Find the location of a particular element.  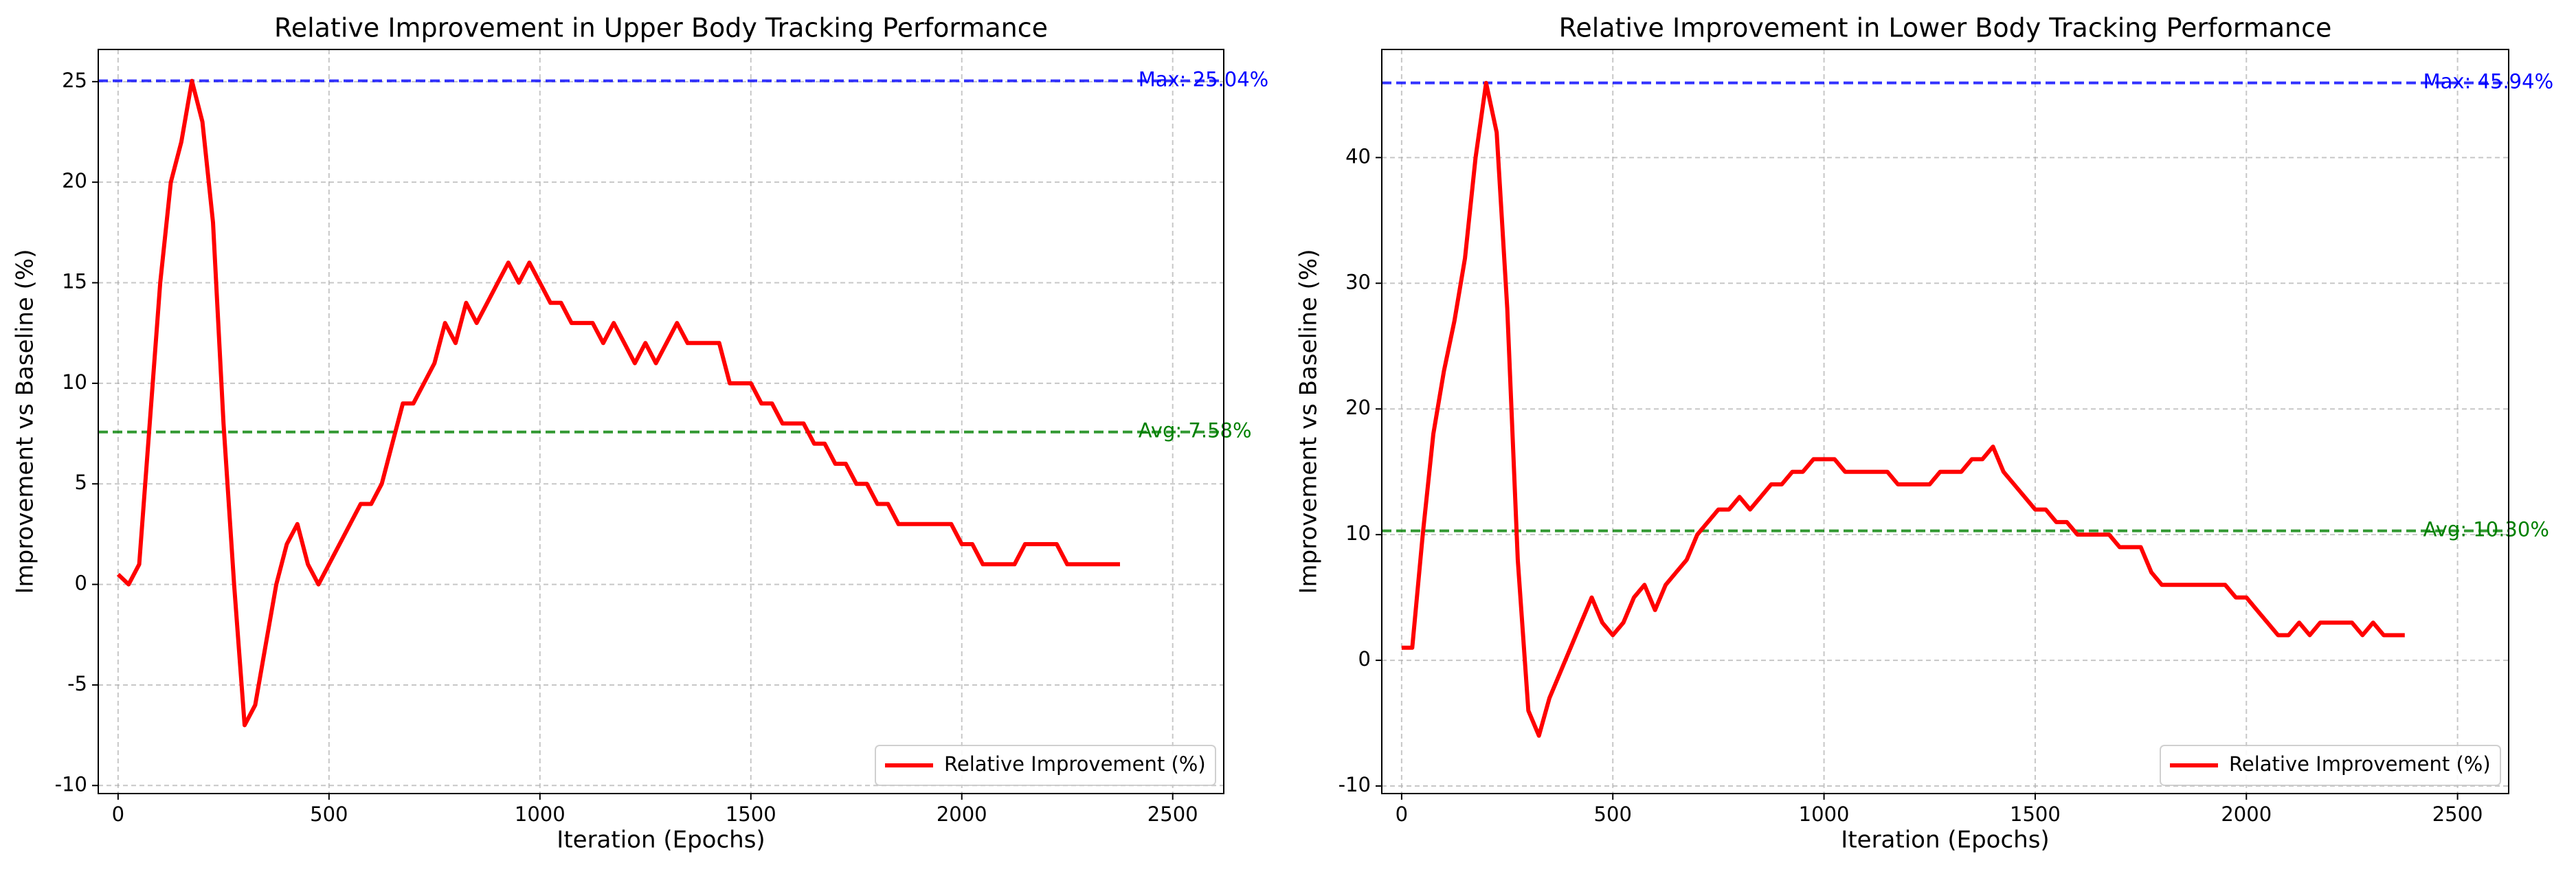

reference-label: Max: 25.04% is located at coordinates (1204, 79).